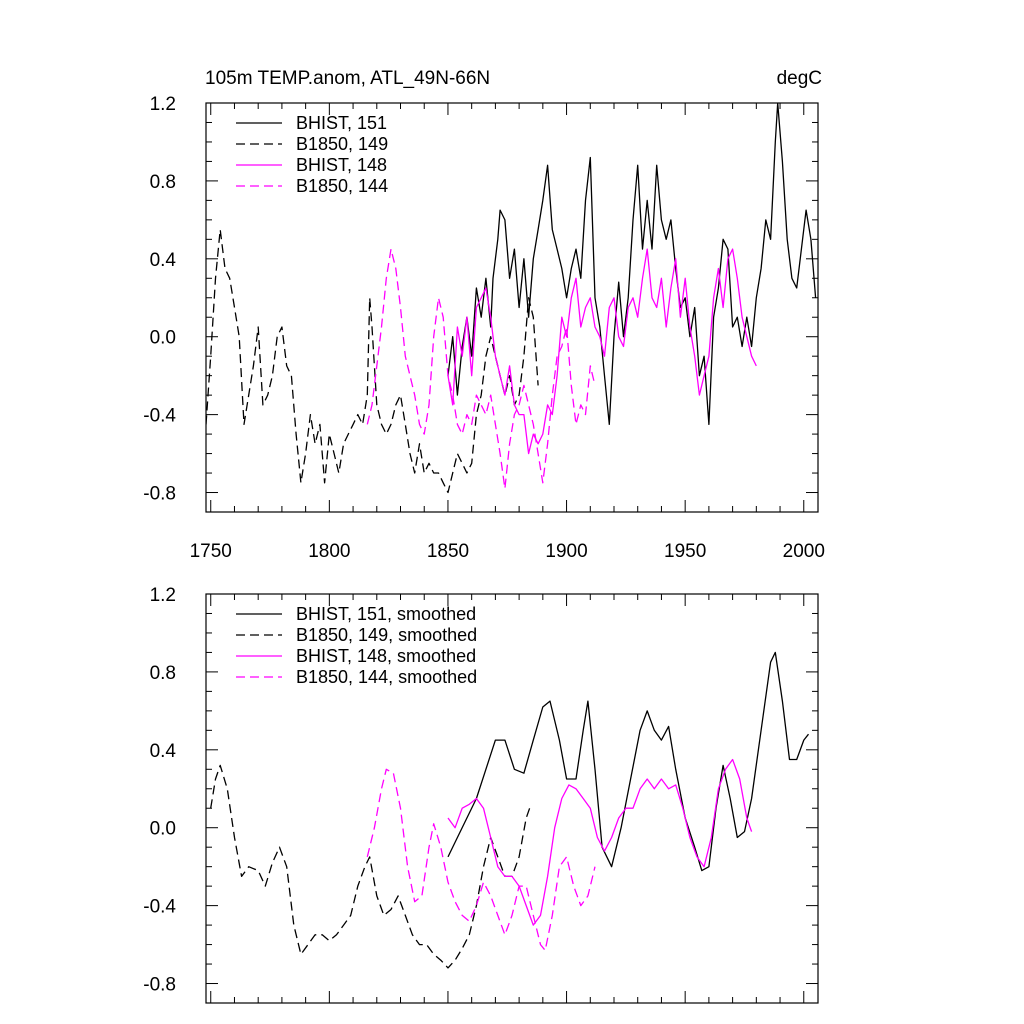  What do you see at coordinates (386, 656) in the screenshot?
I see `legend-label: BHIST, 148, smoothed` at bounding box center [386, 656].